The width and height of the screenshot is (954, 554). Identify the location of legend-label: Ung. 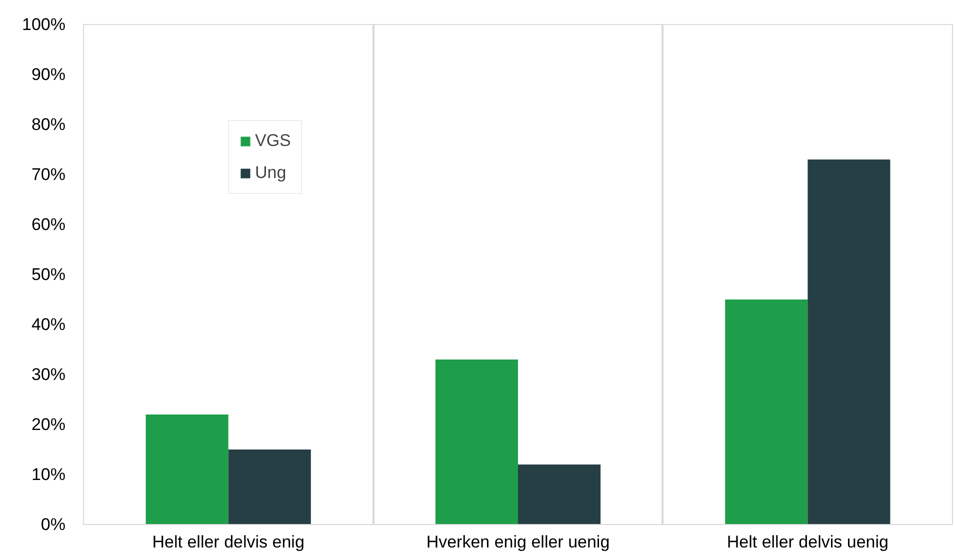
(270, 173).